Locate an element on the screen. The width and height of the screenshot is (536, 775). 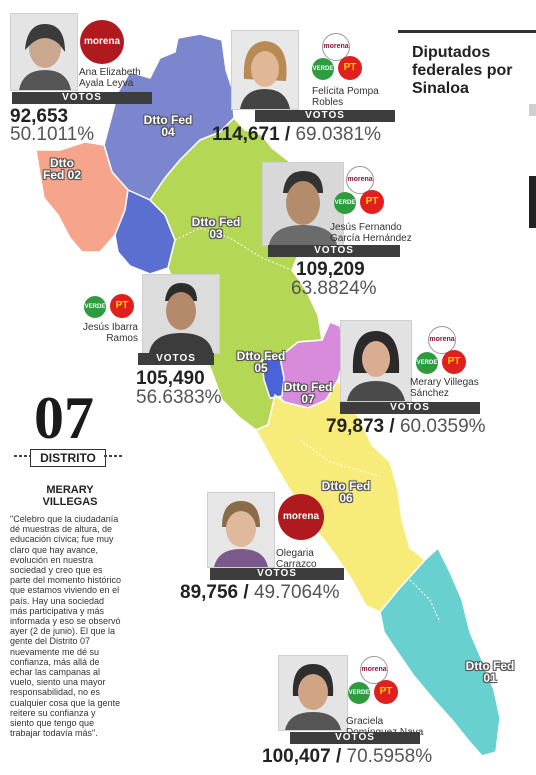
votes-jesus-fernando: 109,209 is located at coordinates (330, 269).